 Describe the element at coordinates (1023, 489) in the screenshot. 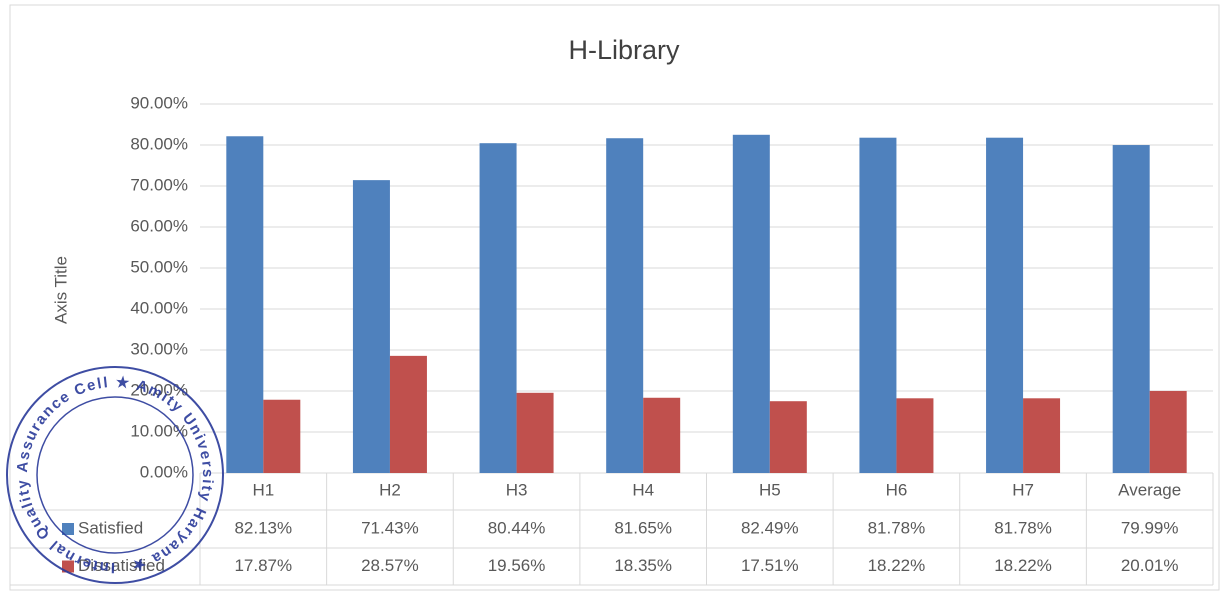

I see `x-tick-label: H7` at that location.